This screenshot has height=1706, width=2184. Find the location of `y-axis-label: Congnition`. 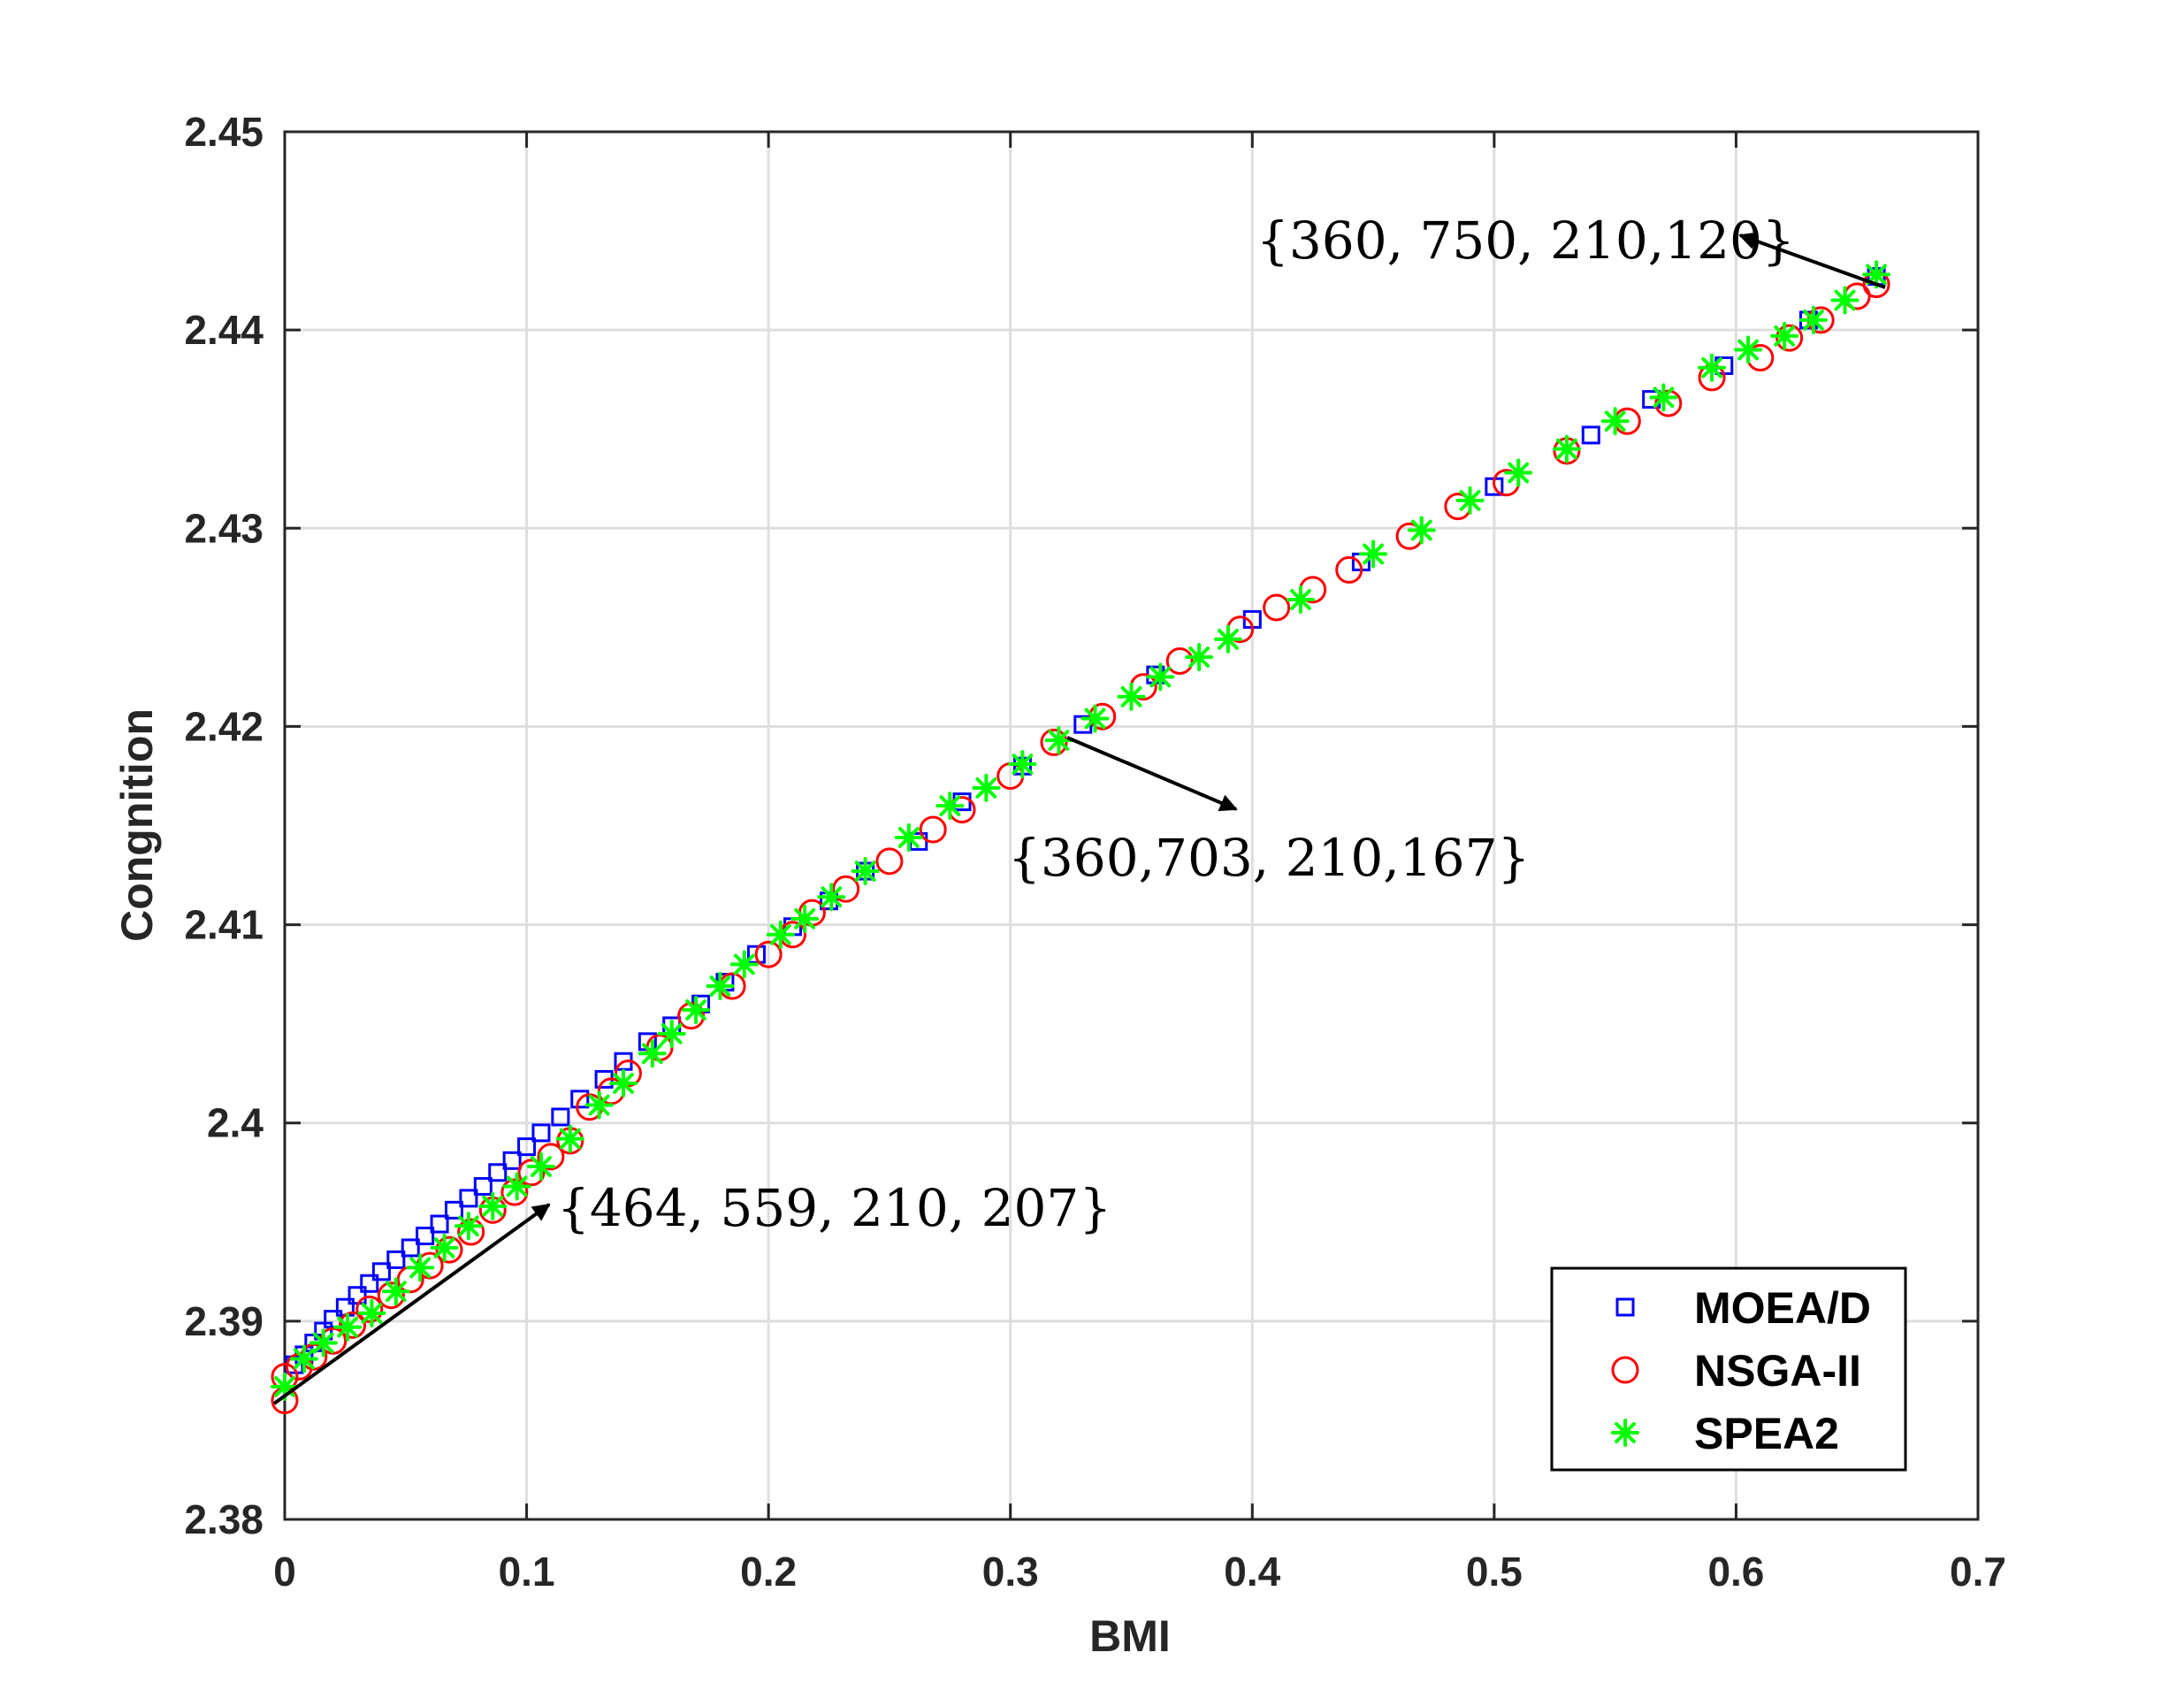

y-axis-label: Congnition is located at coordinates (137, 825).